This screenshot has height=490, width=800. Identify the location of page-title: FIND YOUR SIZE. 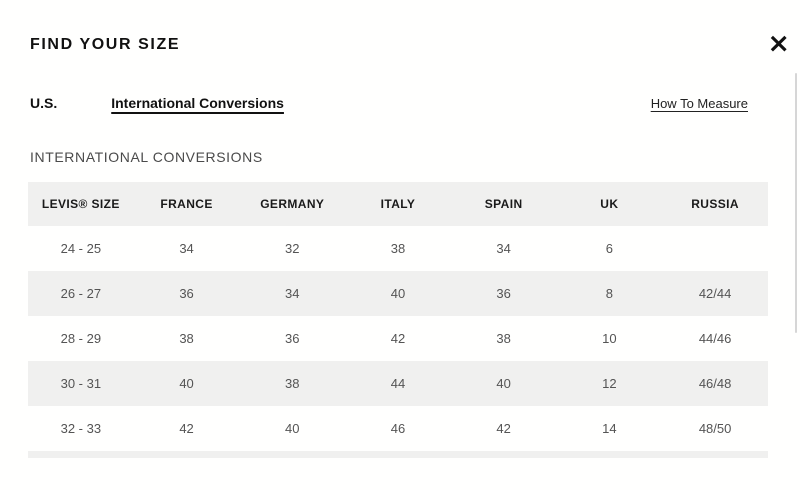
(105, 44).